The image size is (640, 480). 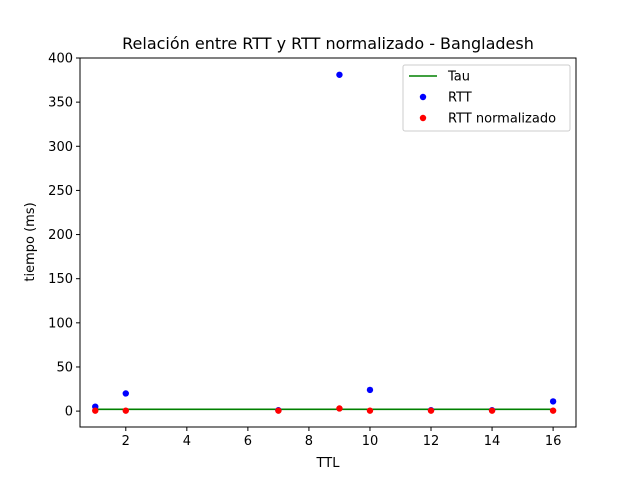 I want to click on legend-box, so click(x=486, y=98).